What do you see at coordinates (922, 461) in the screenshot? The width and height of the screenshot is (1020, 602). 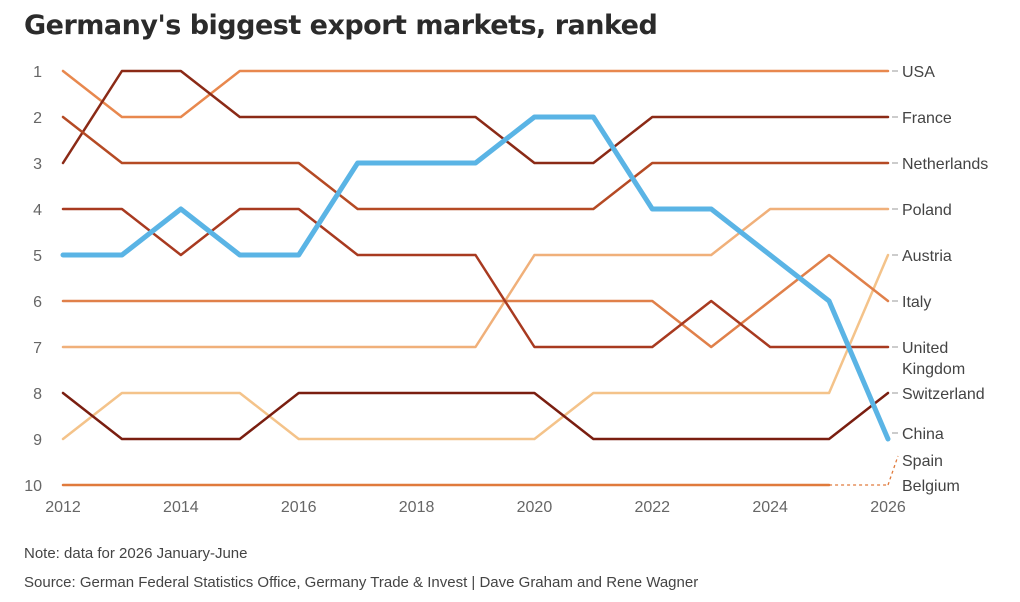 I see `series-label-spain: Spain` at bounding box center [922, 461].